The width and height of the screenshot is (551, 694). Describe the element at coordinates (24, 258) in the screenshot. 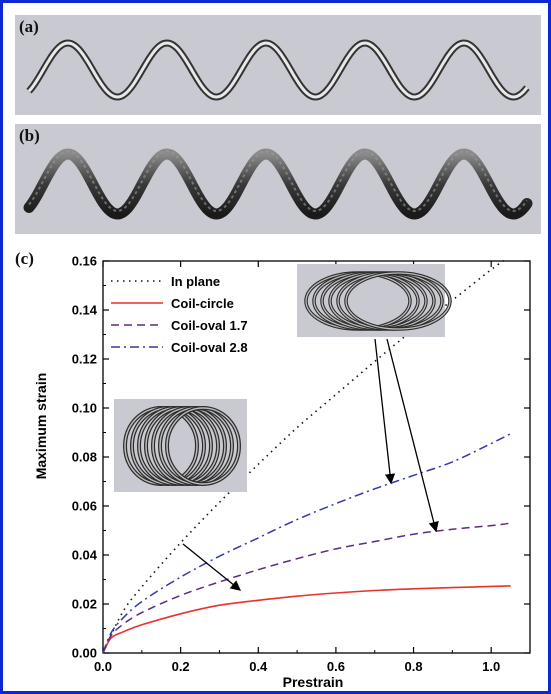

I see `panel-c-label: (c)` at that location.